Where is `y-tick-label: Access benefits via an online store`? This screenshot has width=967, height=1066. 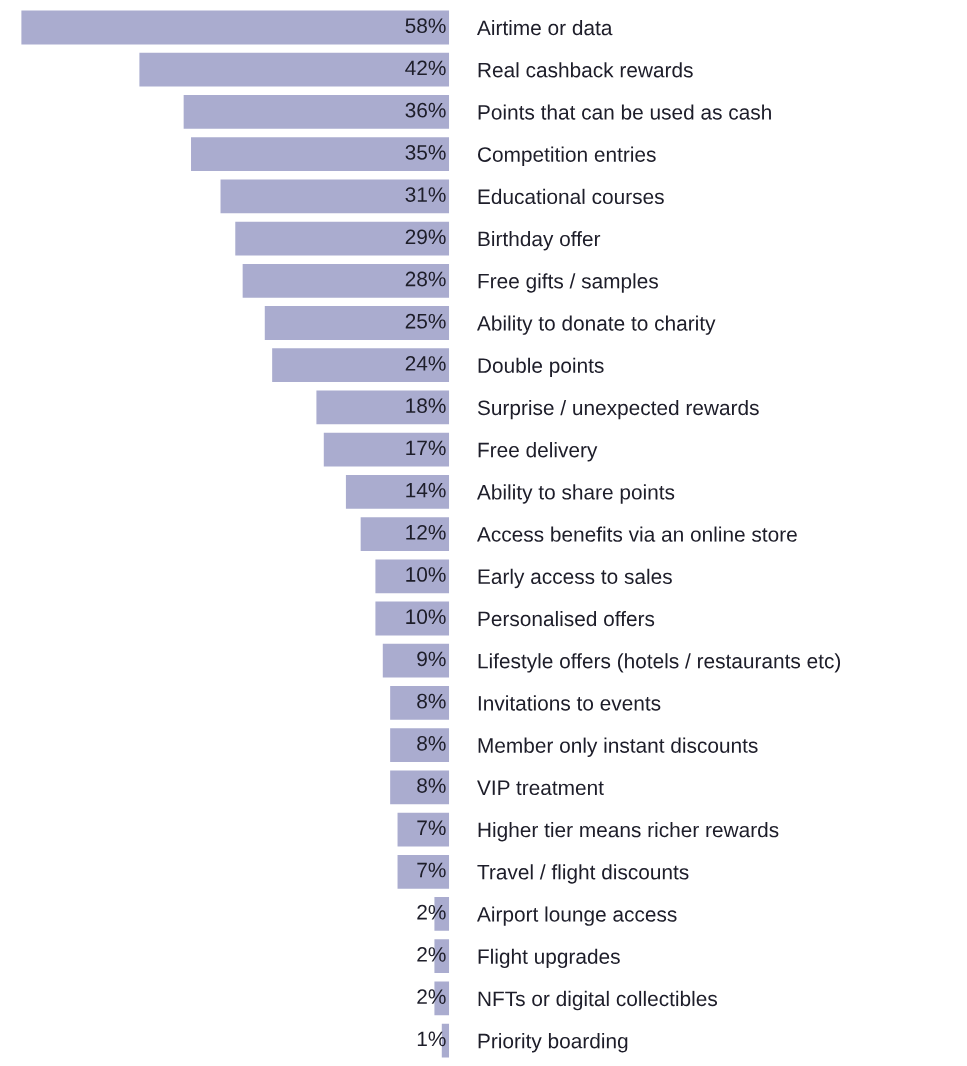 y-tick-label: Access benefits via an online store is located at coordinates (636, 534).